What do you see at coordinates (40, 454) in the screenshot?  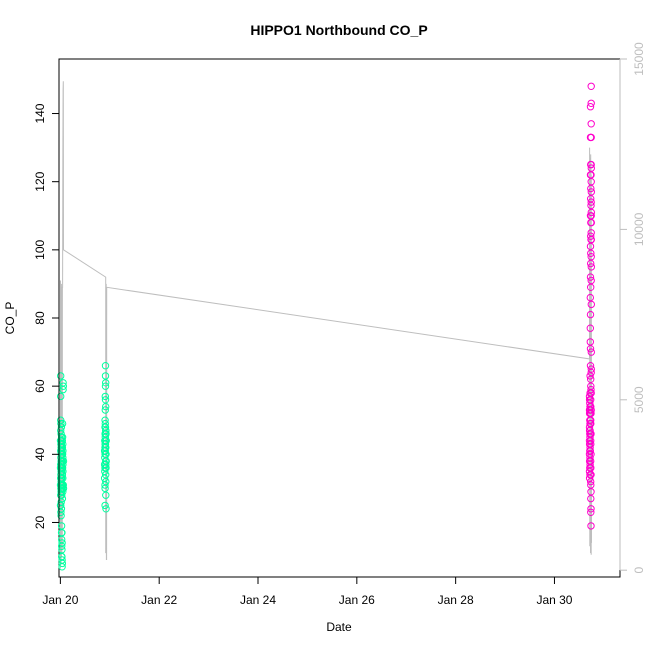 I see `y-tick-label: 40` at bounding box center [40, 454].